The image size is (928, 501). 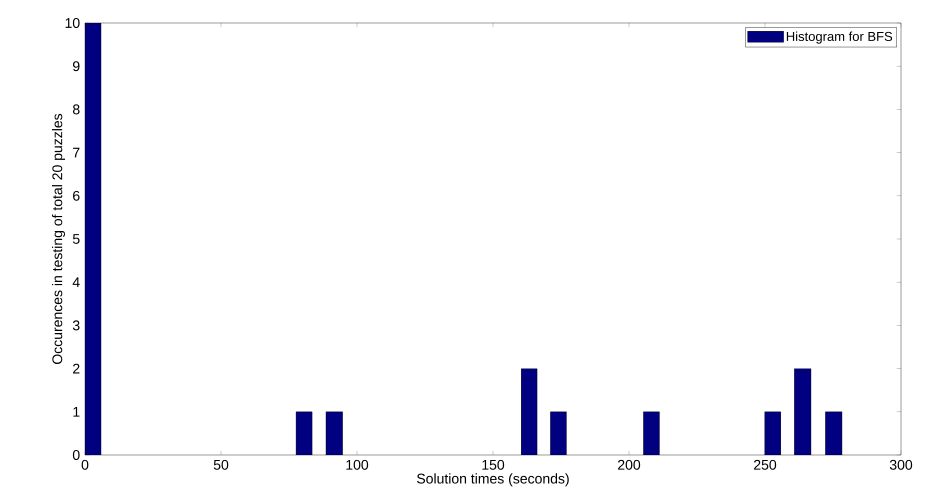 What do you see at coordinates (85, 465) in the screenshot?
I see `x-tick-label: 0` at bounding box center [85, 465].